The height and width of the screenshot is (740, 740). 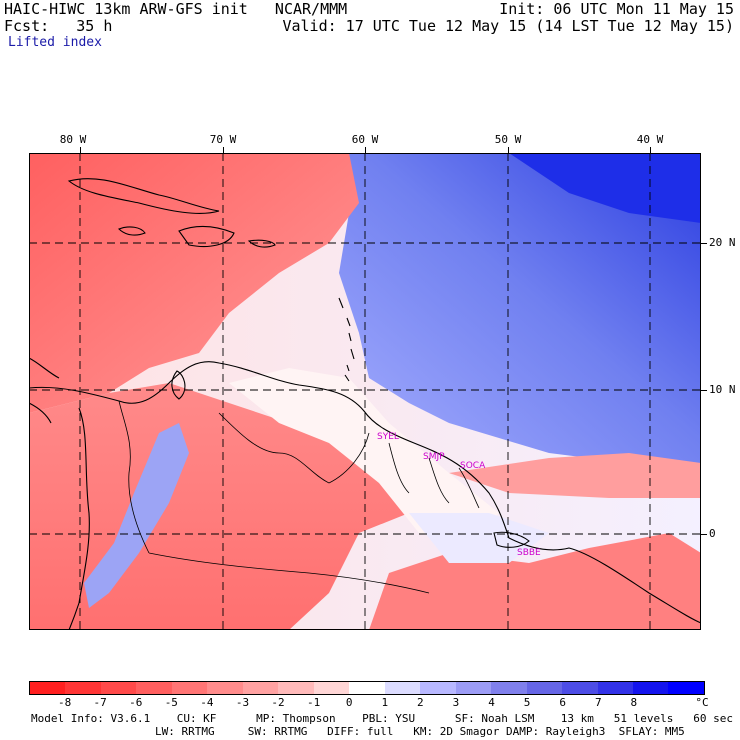 I want to click on hispaniola-coast, so click(x=206, y=236).